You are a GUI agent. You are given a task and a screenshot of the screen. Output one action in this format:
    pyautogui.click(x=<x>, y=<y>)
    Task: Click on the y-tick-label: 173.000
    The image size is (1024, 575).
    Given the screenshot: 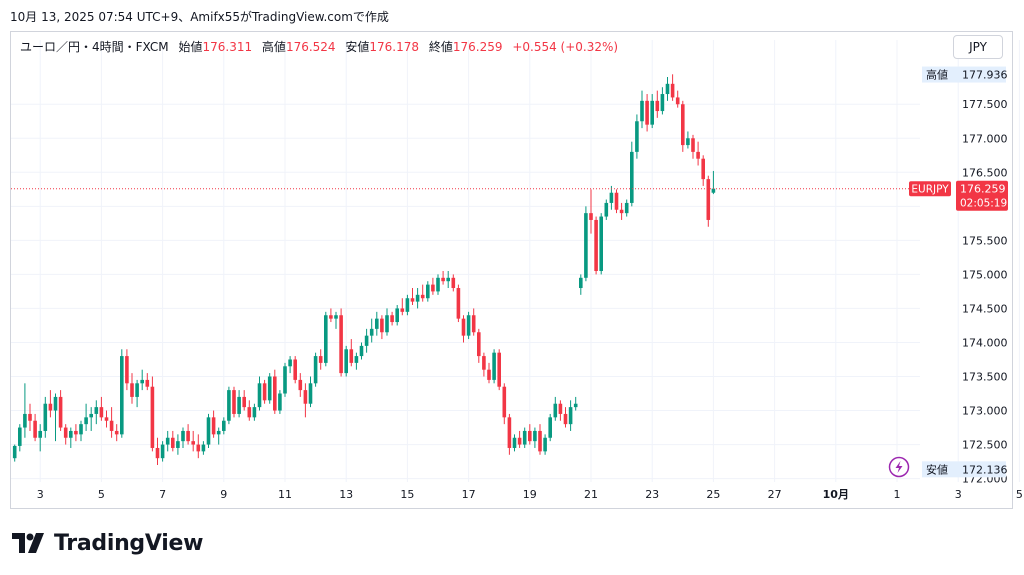 What is the action you would take?
    pyautogui.click(x=985, y=411)
    